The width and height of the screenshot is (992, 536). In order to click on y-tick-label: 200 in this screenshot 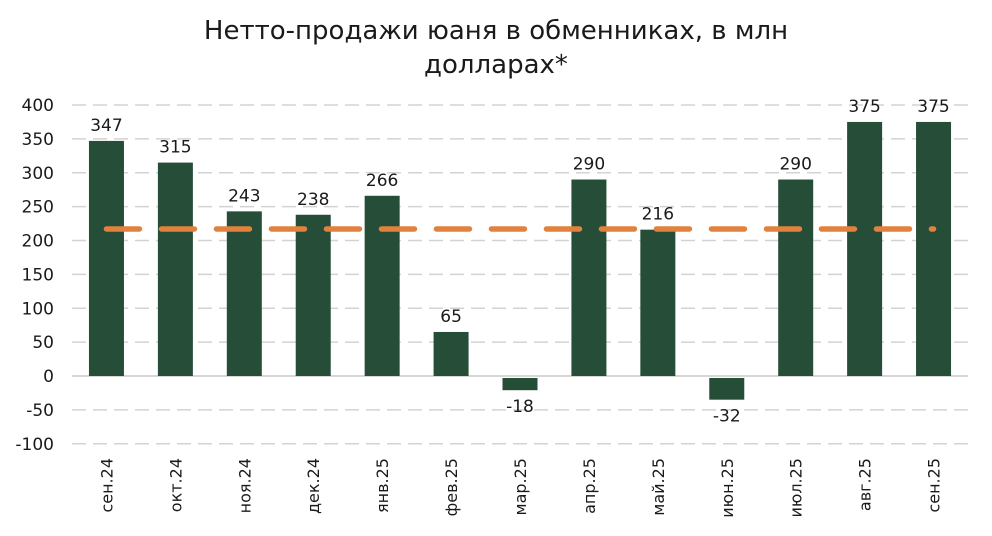, I will do `click(38, 242)`.